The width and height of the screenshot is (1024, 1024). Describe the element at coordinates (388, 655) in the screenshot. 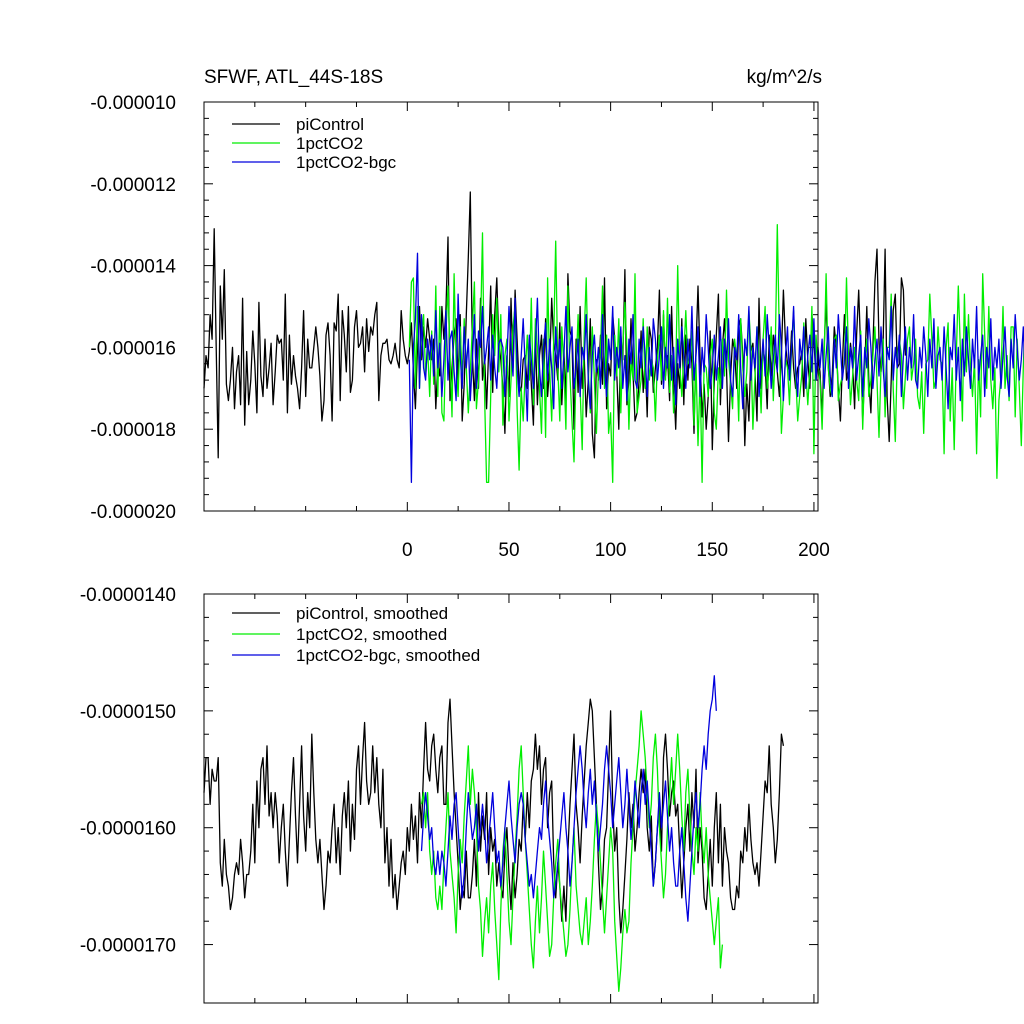

I see `legend-label-1pctco2-bgc-smoothed: 1pctCO2-bgc, smoothed` at that location.